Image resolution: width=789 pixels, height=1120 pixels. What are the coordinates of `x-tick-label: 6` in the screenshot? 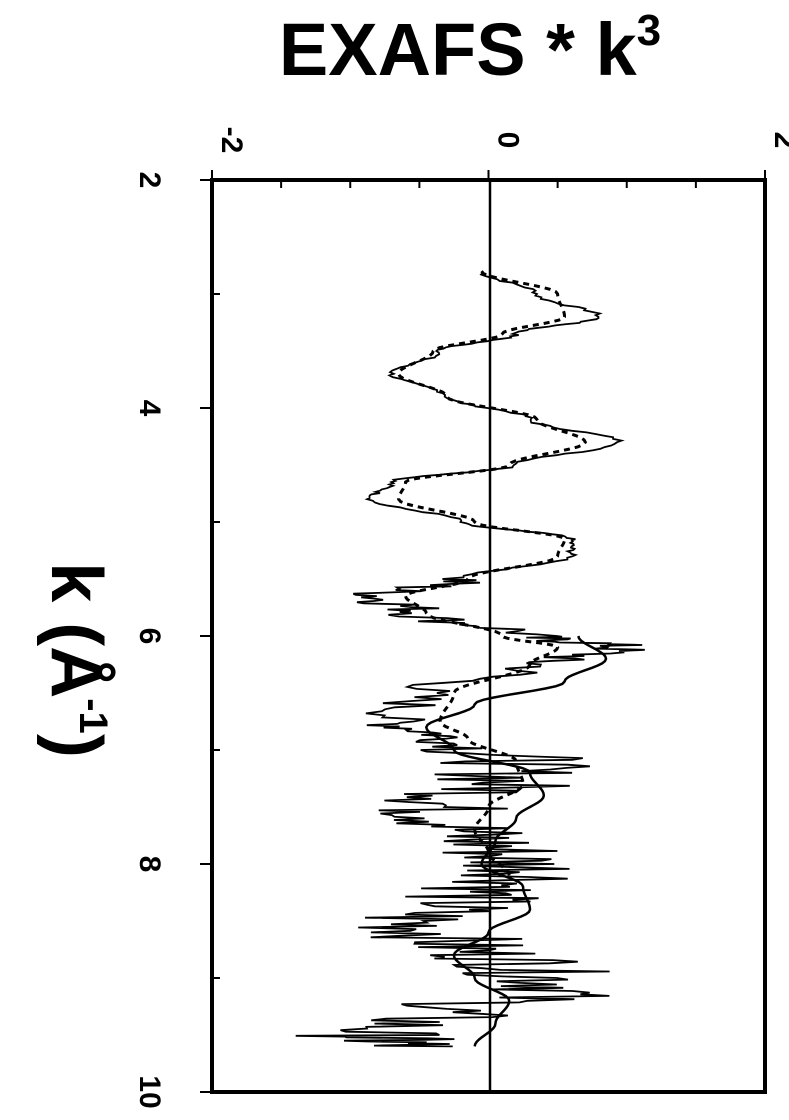 It's located at (149, 636).